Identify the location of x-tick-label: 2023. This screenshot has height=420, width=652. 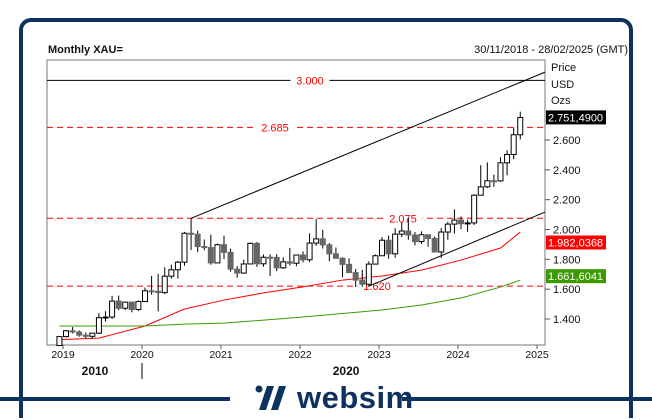
(379, 355).